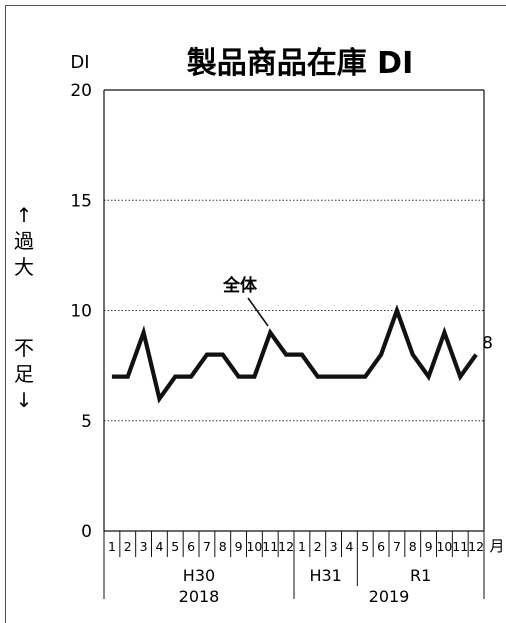 The width and height of the screenshot is (506, 623). What do you see at coordinates (420, 575) in the screenshot?
I see `era-label: R1` at bounding box center [420, 575].